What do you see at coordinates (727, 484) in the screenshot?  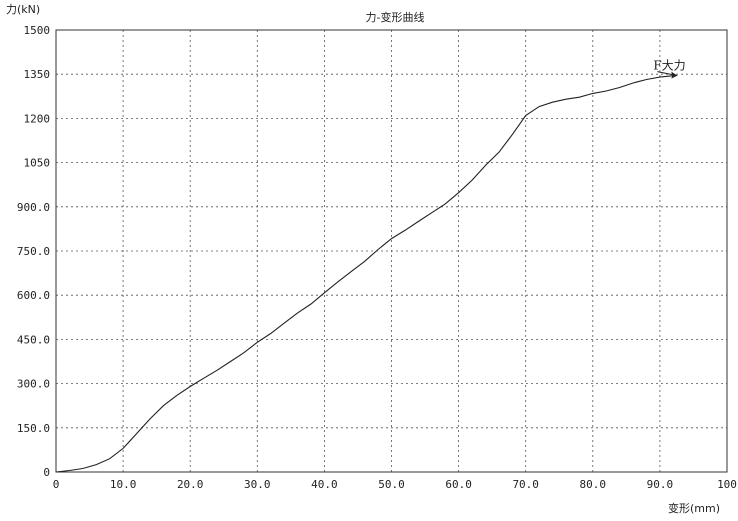 I see `x-tick-label: 100` at bounding box center [727, 484].